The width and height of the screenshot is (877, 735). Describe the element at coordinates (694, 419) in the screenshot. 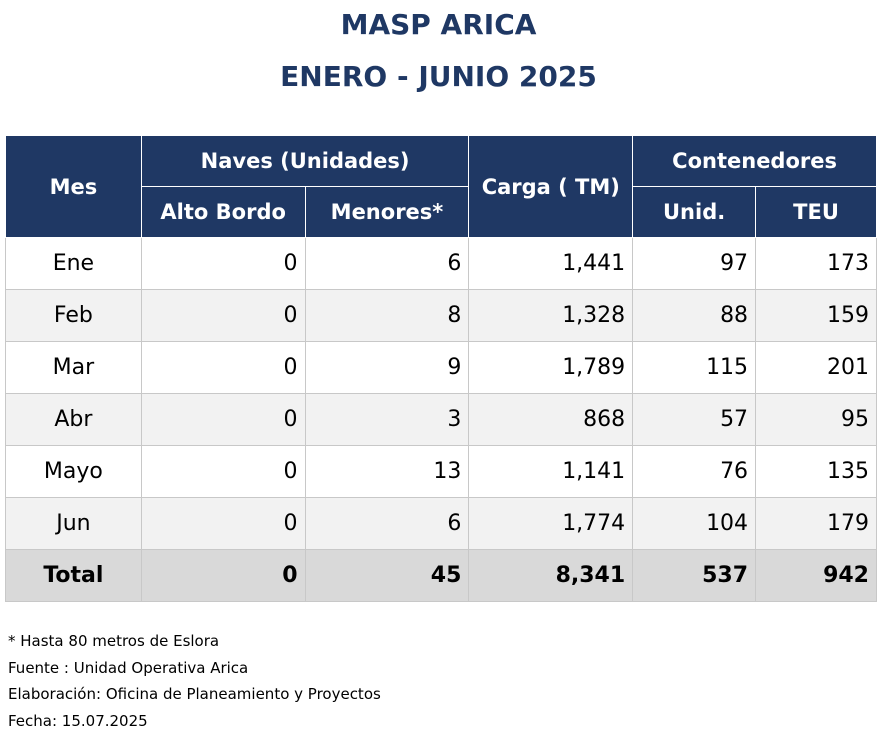

I see `cell-unid: 57` at that location.